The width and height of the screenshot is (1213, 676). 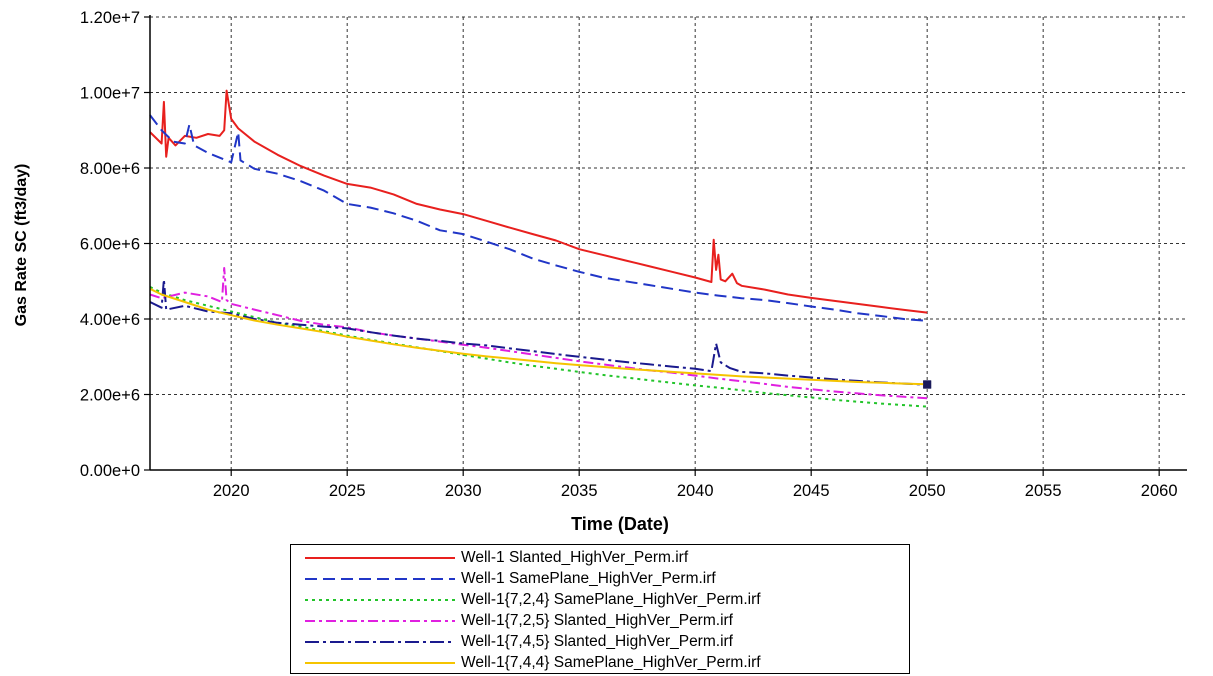 I want to click on legend-label: Well-1{7,4,4} SamePlane_HighVer_Perm.irf, so click(x=611, y=662).